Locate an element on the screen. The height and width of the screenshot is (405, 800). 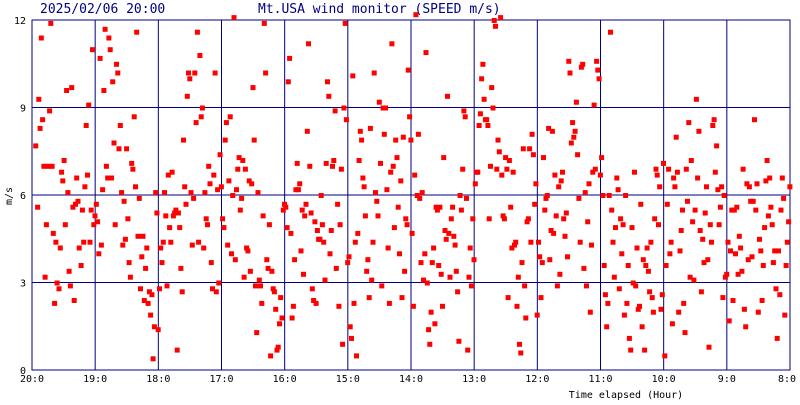
x-tick-label: 17:0 is located at coordinates (221, 379).